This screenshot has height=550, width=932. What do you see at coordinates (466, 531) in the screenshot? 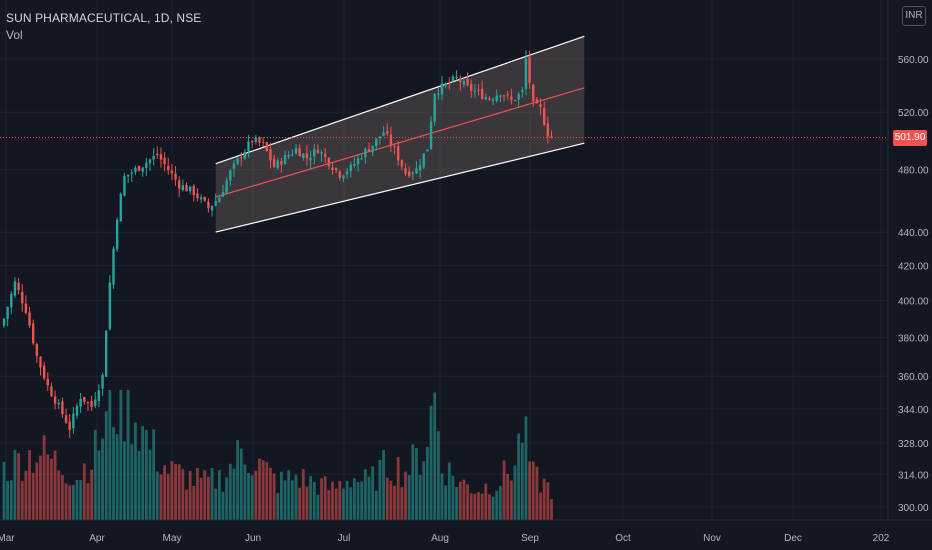
I see `time-axis: Mar Apr May Jun Jul Aug Sep Oct Nov Dec 202` at bounding box center [466, 531].